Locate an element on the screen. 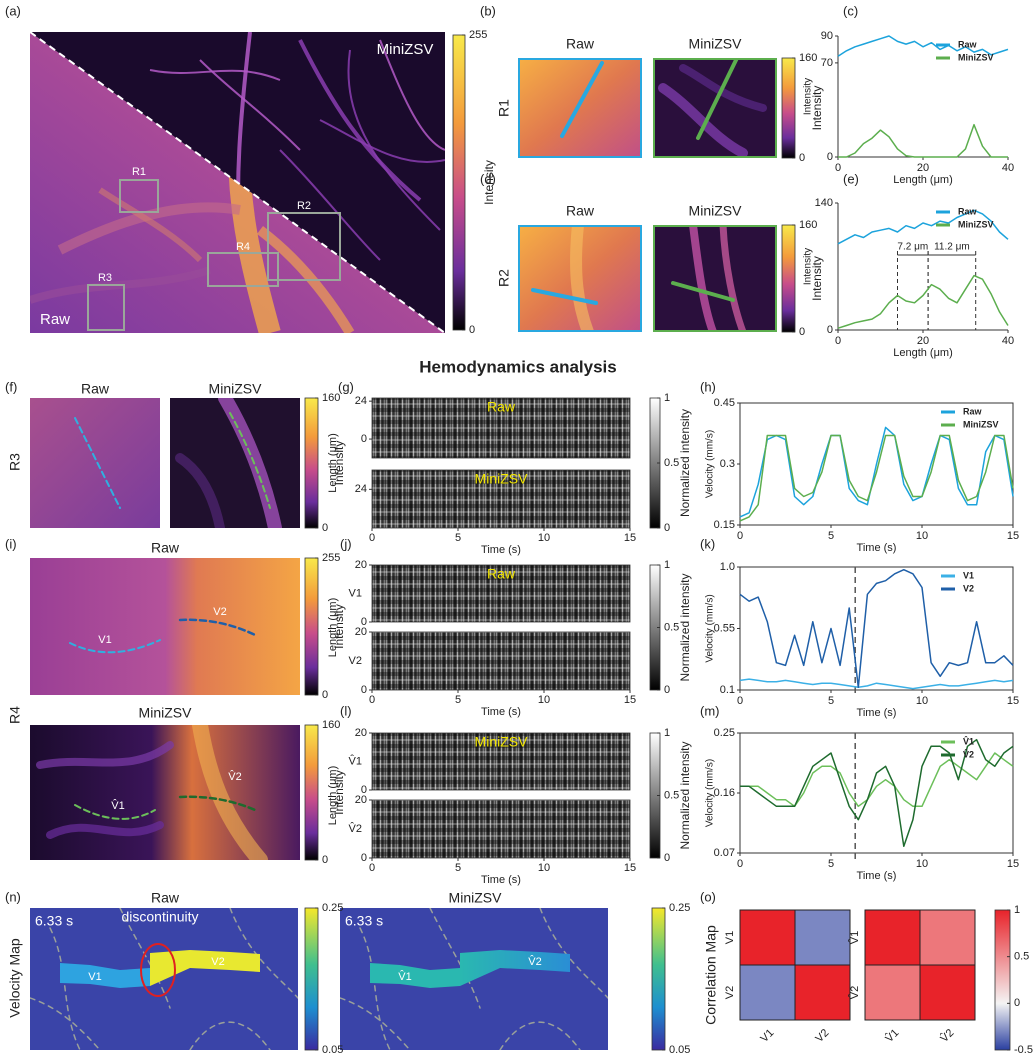 The height and width of the screenshot is (1058, 1035). divider is located at coordinates (237, 182).